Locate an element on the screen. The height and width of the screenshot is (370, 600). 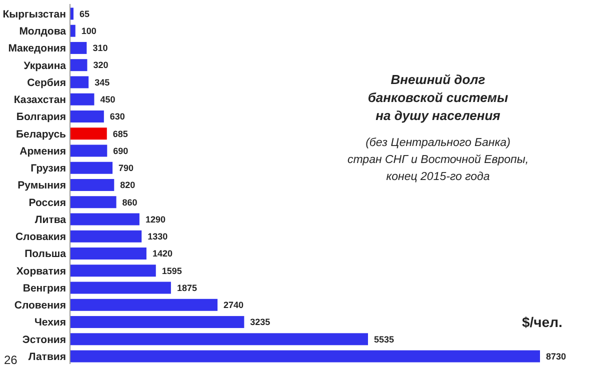
y-tick-label: Сербия is located at coordinates (46, 82).